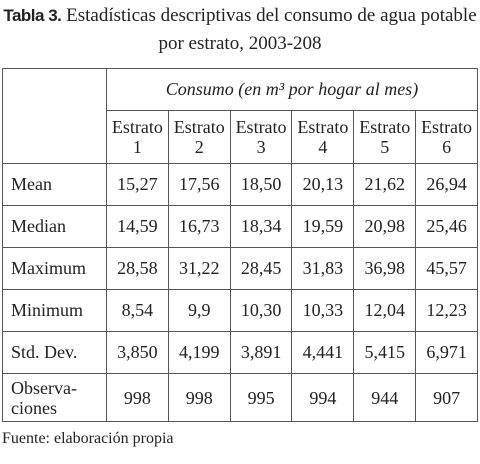  Describe the element at coordinates (323, 268) in the screenshot. I see `cell: 31,83` at that location.